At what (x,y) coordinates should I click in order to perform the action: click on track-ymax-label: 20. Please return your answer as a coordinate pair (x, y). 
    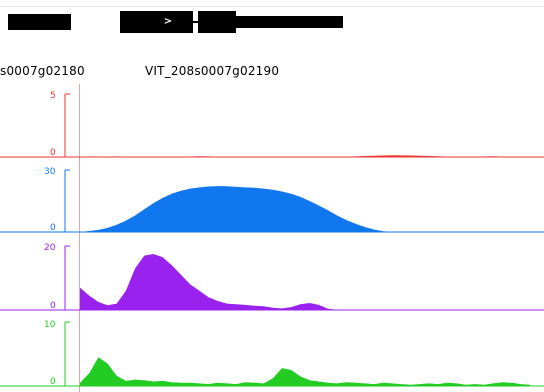
    Looking at the image, I should click on (50, 248).